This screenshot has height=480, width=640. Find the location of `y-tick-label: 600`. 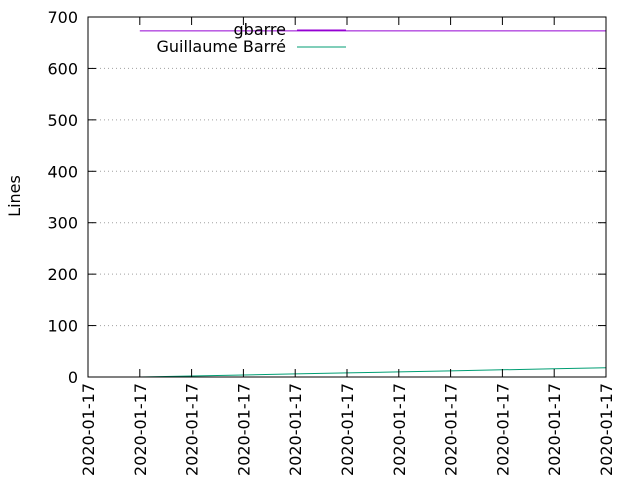

y-tick-label: 600 is located at coordinates (62, 68).